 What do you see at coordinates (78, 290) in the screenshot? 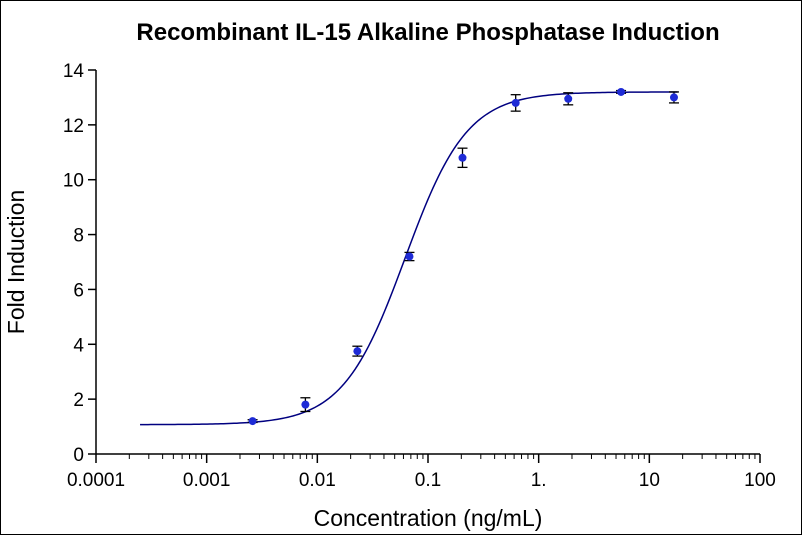
I see `y-tick-label: 6` at bounding box center [78, 290].